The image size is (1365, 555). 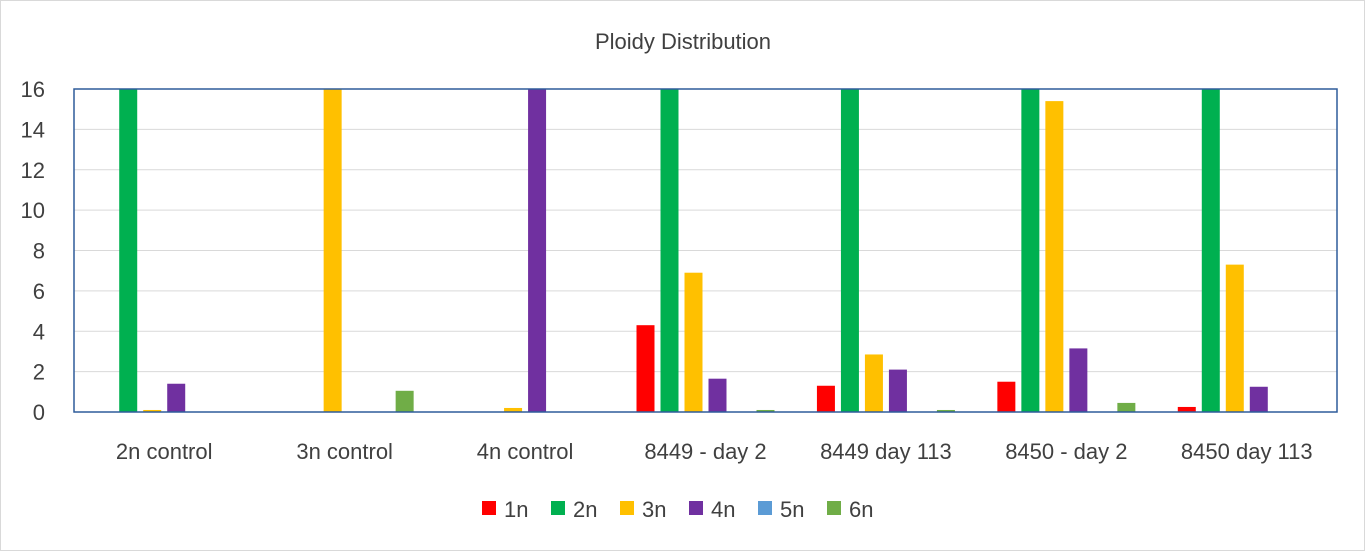 What do you see at coordinates (723, 509) in the screenshot?
I see `legend-label: 4n` at bounding box center [723, 509].